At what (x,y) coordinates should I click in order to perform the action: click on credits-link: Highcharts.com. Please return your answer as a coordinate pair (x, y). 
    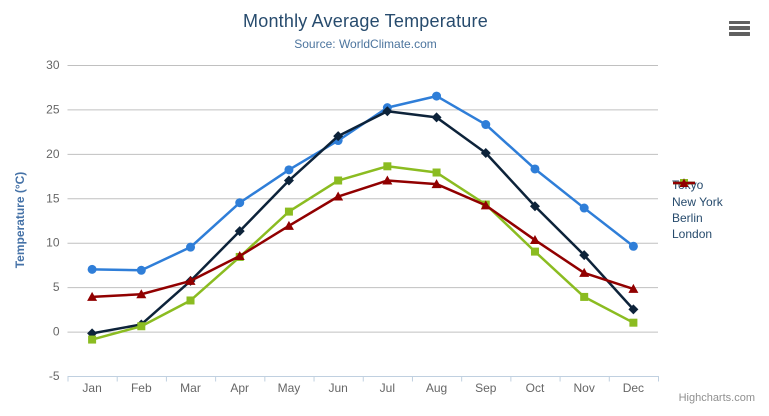
    Looking at the image, I should click on (716, 398).